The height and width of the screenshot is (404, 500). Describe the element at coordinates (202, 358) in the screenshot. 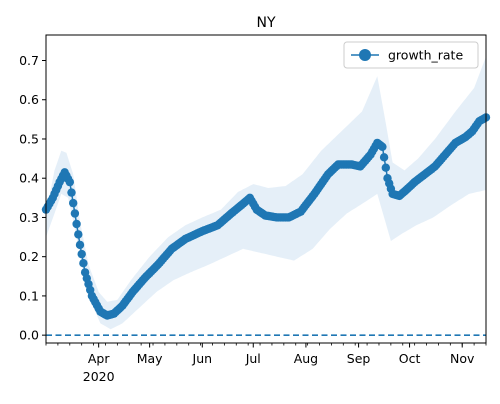

I see `x-tick-label: Jun` at that location.